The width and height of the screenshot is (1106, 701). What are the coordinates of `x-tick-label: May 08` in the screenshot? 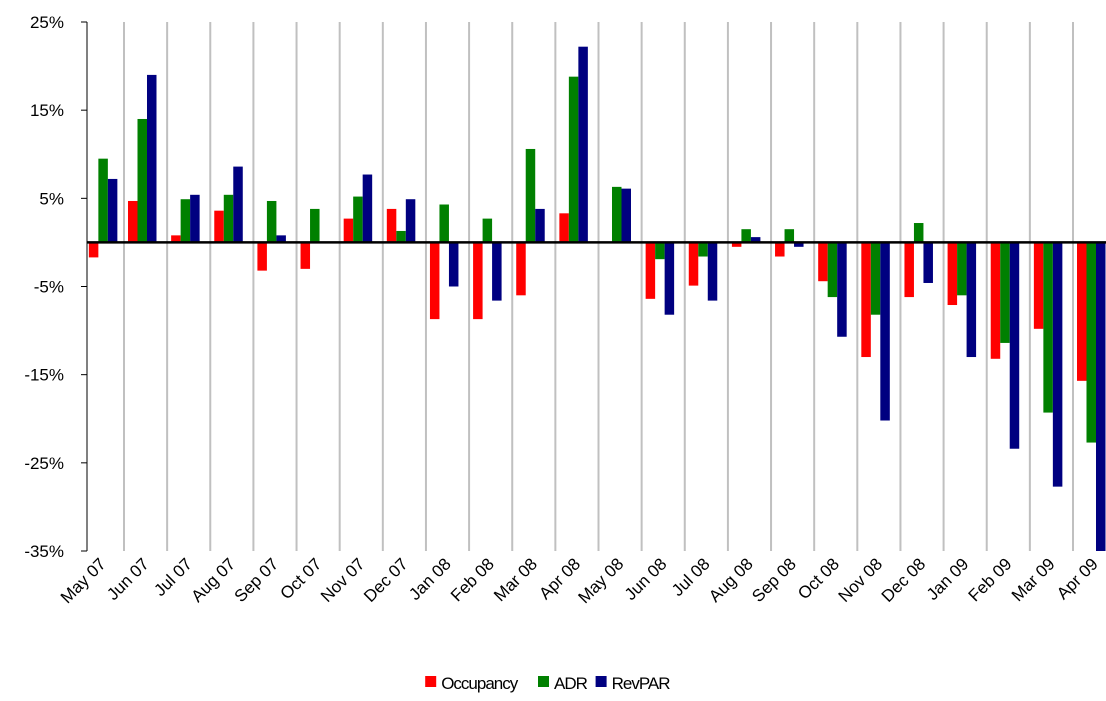 It's located at (600, 580).